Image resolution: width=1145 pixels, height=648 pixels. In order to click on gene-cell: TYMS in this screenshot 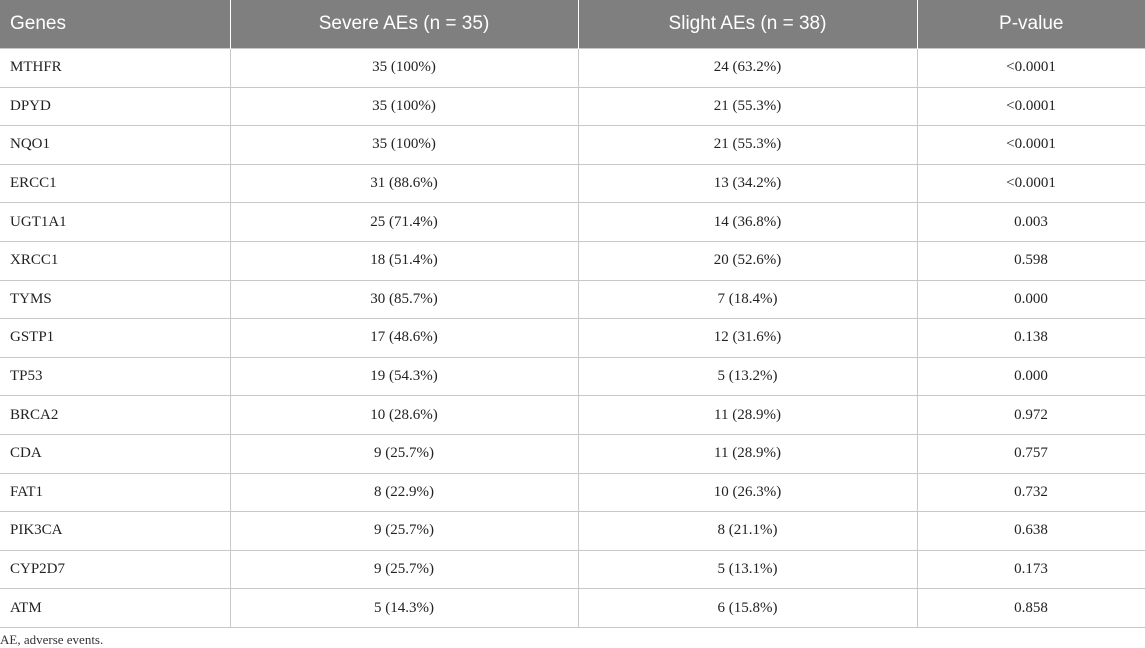, I will do `click(115, 300)`.